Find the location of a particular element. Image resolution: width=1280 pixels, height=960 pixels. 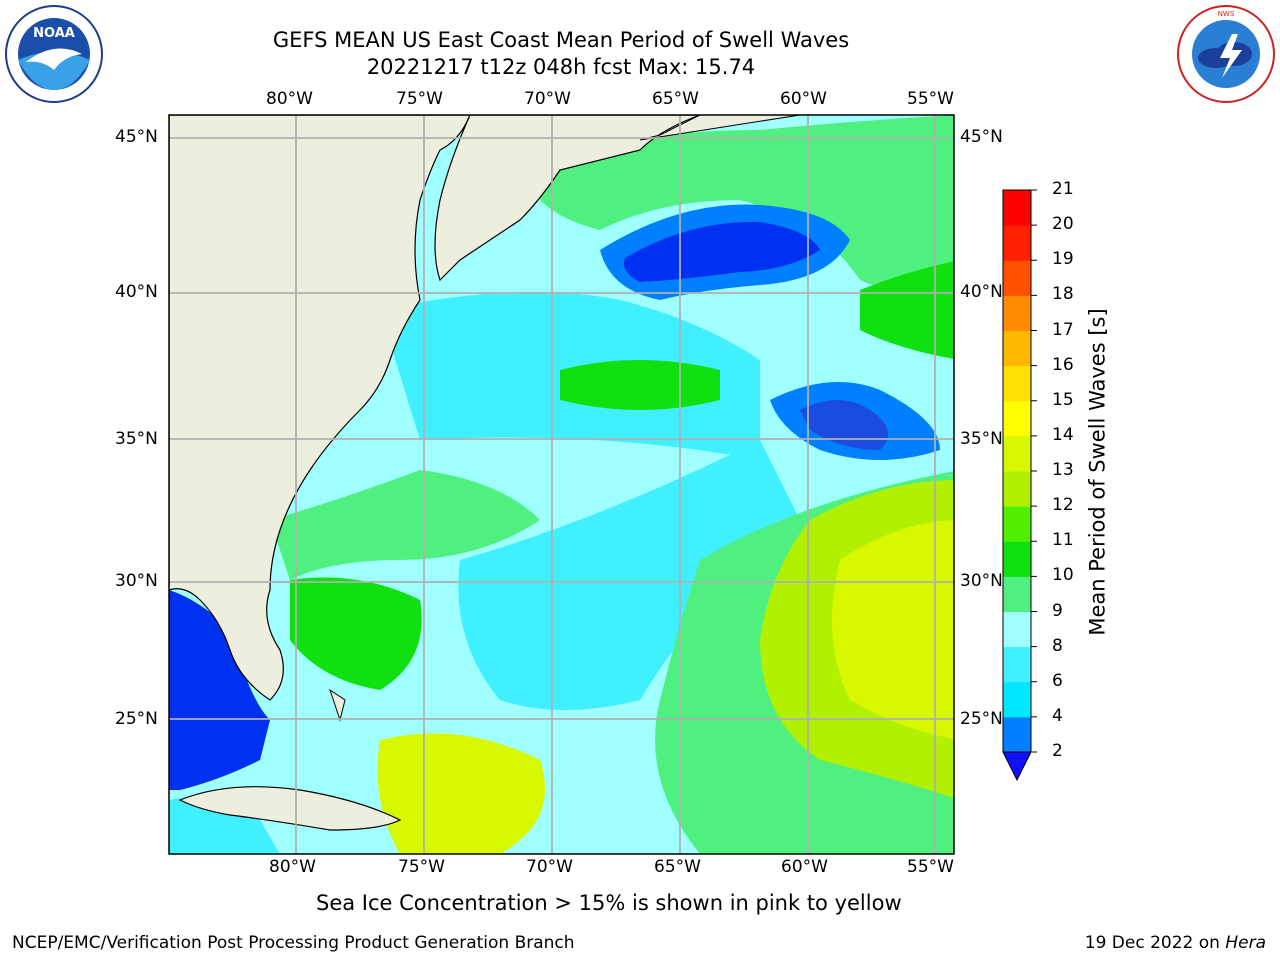

lon-label-top: 70°W is located at coordinates (547, 99).